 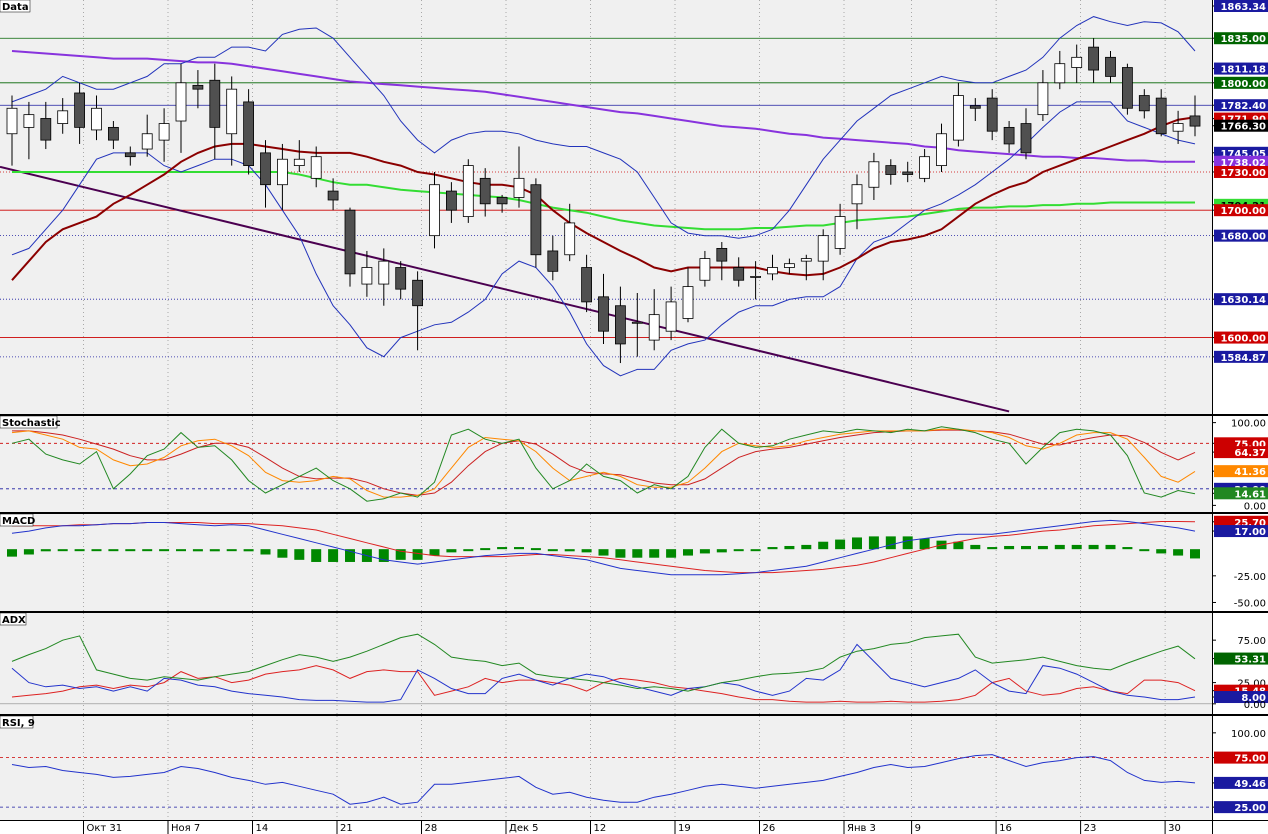 What do you see at coordinates (18, 521) in the screenshot?
I see `macd-panel-title: MACD` at bounding box center [18, 521].